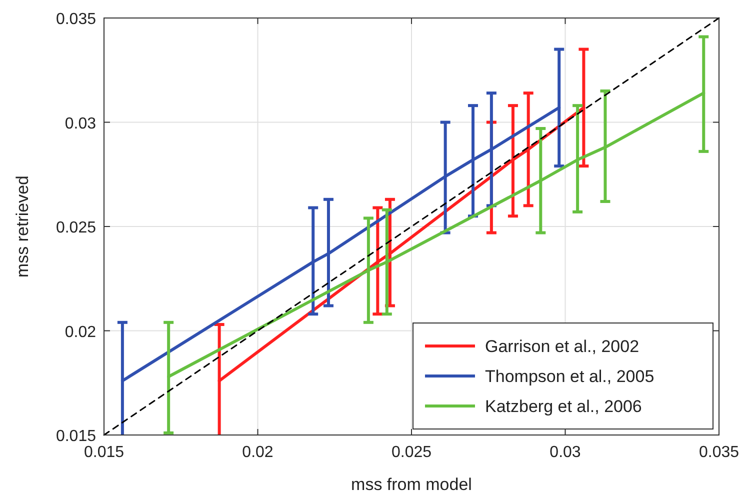 Image resolution: width=743 pixels, height=502 pixels. Describe the element at coordinates (76, 436) in the screenshot. I see `y-tick-label: 0.015` at that location.